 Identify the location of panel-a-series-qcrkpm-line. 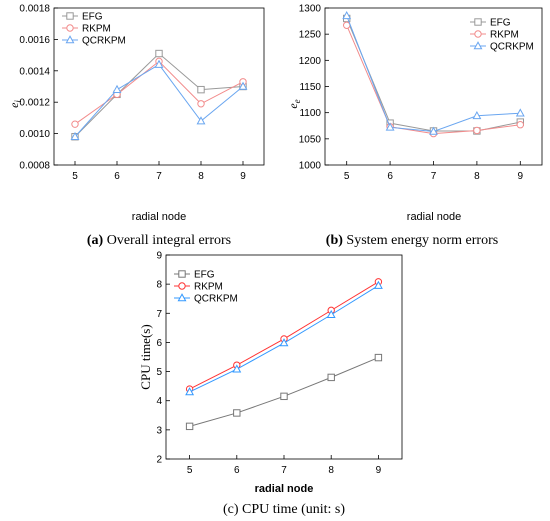
(159, 100).